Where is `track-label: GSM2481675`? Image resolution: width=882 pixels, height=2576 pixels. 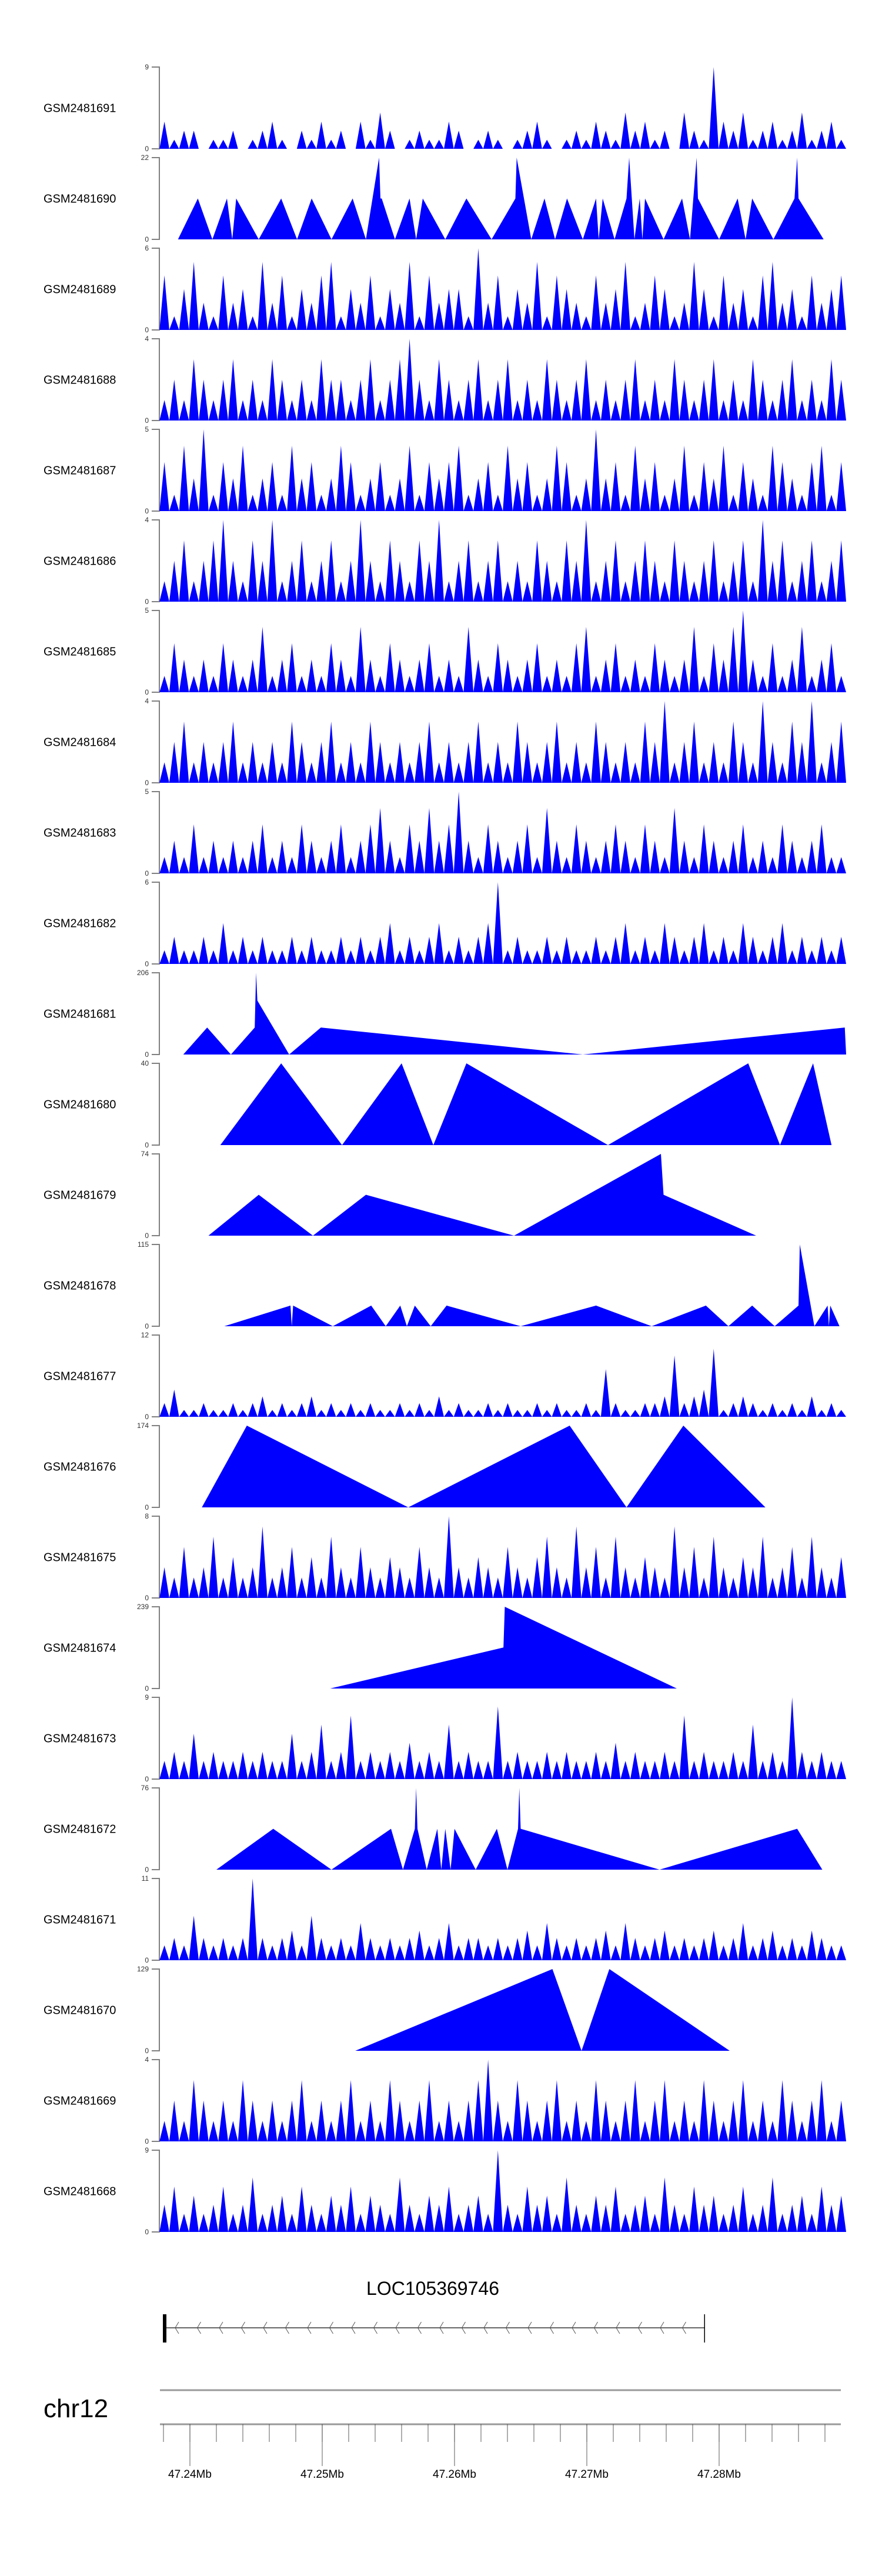 track-label: GSM2481675 is located at coordinates (80, 1557).